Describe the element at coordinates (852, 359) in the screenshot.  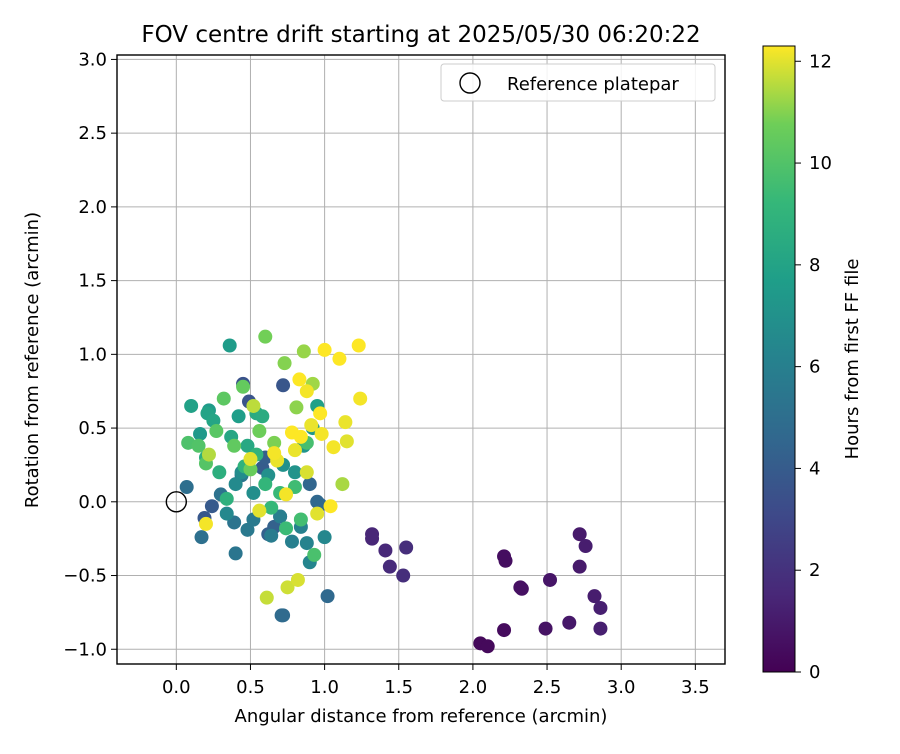
I see `colorbar-label: Hours from first FF file` at that location.